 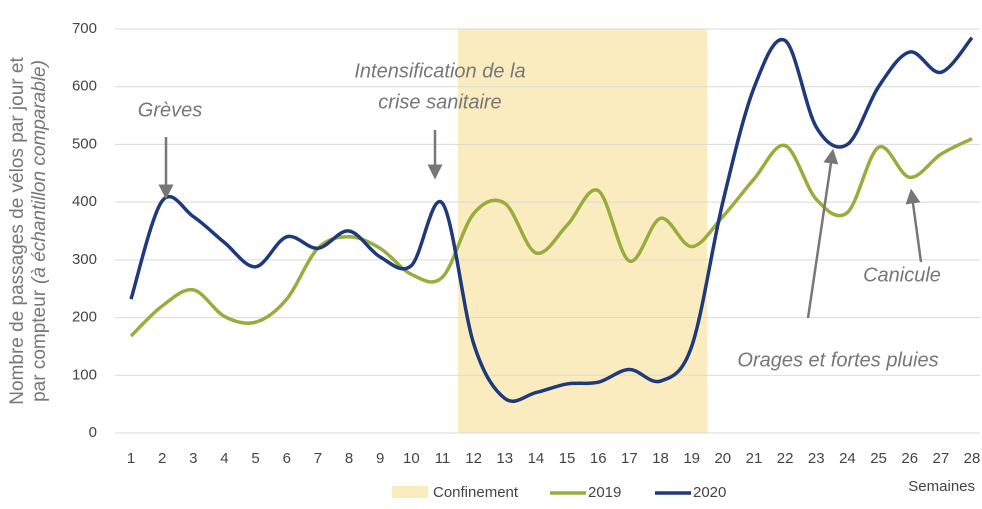 I want to click on x-tick-label: 21, so click(x=754, y=458).